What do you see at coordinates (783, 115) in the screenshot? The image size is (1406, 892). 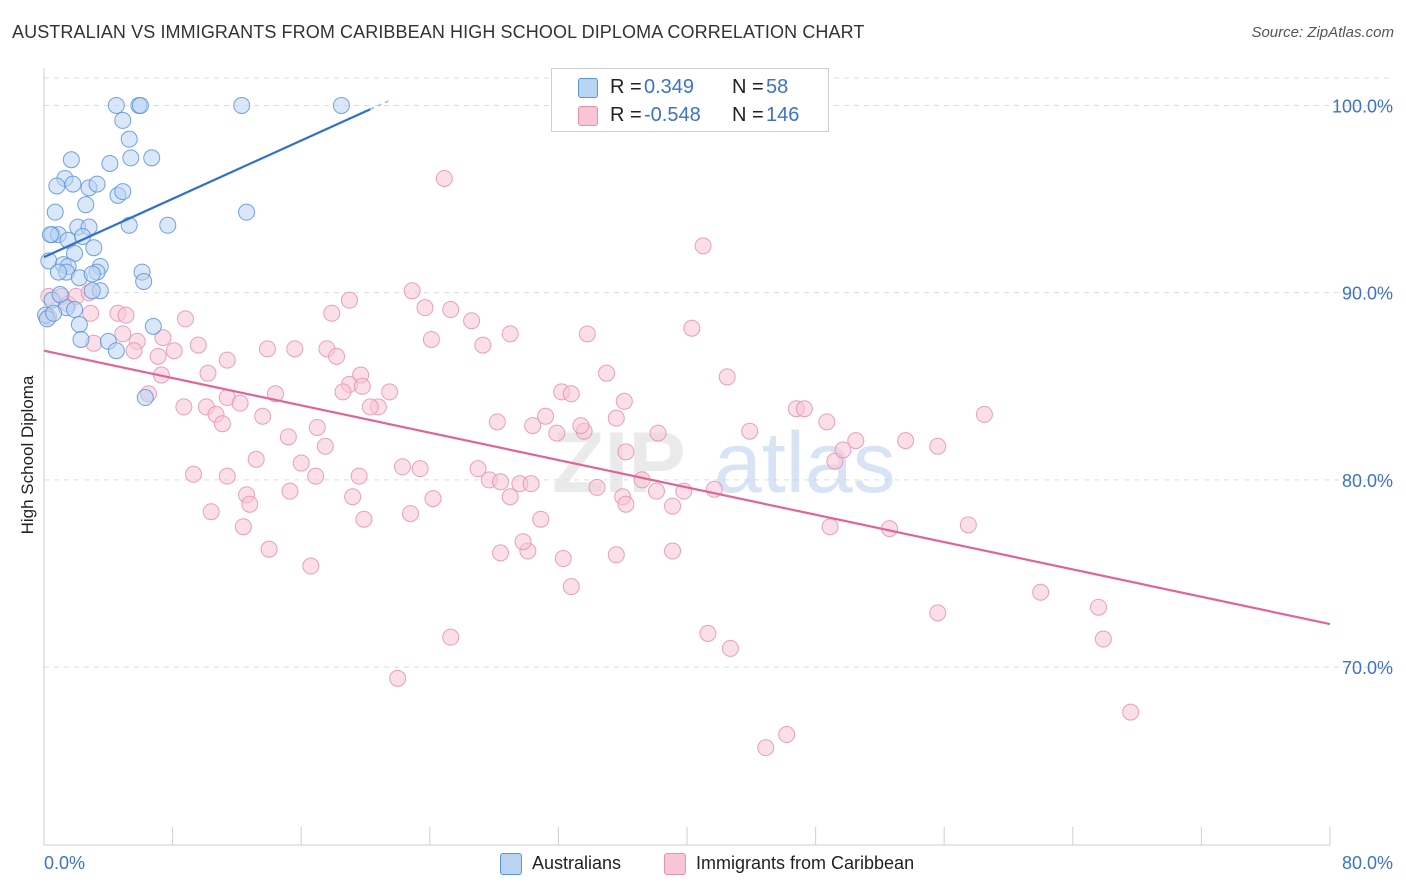 I see `legend-n-value: 146` at bounding box center [783, 115].